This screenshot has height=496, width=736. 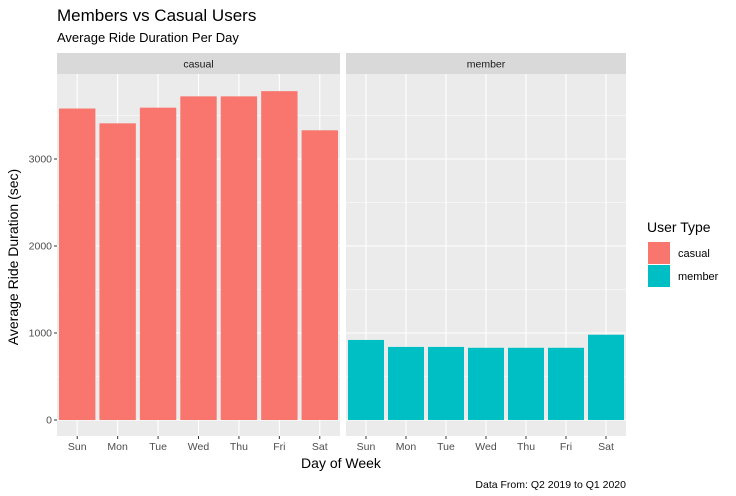 I want to click on legend-label-casual: casual, so click(x=694, y=254).